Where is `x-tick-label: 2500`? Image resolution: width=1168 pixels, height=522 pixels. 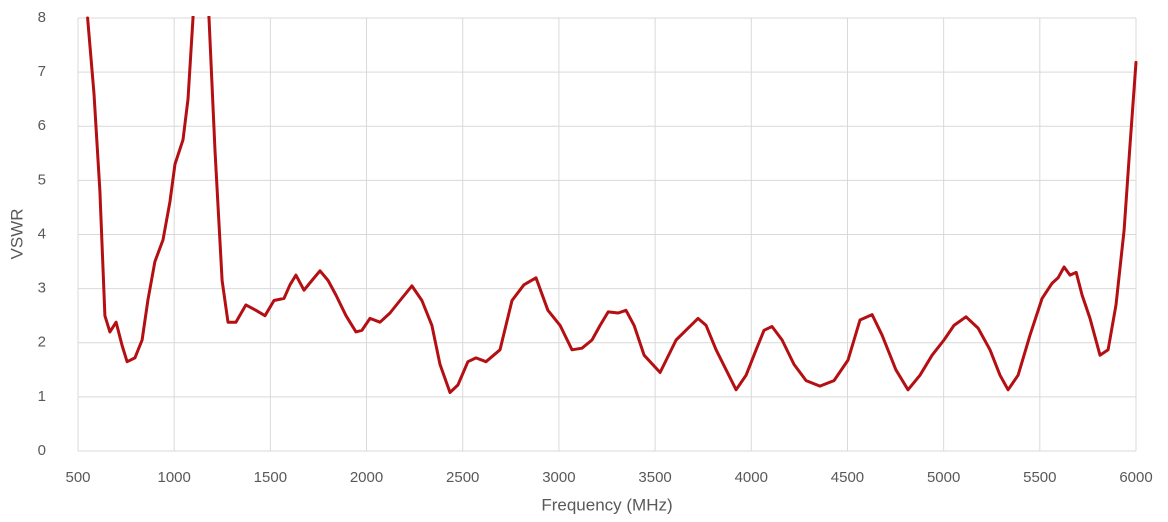
x-tick-label: 2500 is located at coordinates (462, 477).